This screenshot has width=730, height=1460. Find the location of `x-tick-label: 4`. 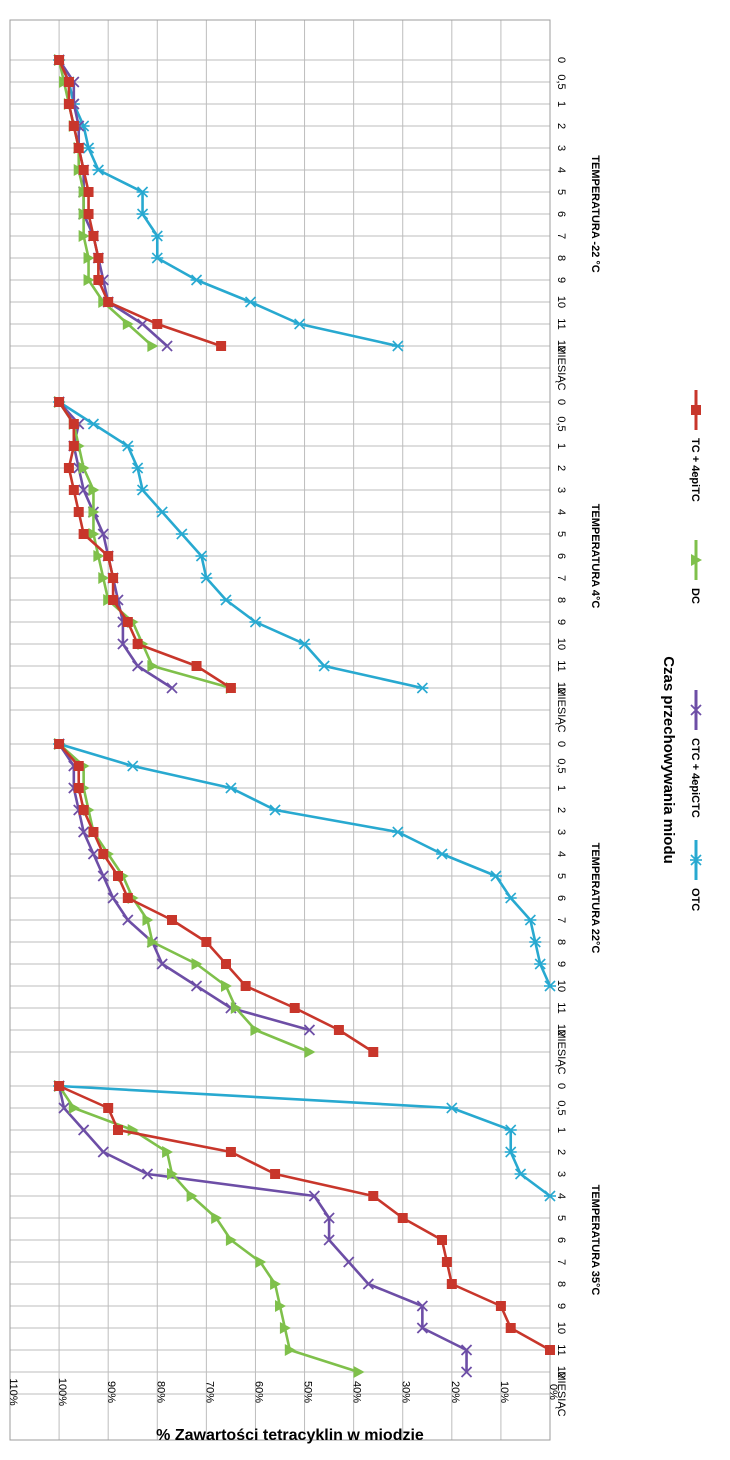

x-tick-label: 4 is located at coordinates (561, 1196).